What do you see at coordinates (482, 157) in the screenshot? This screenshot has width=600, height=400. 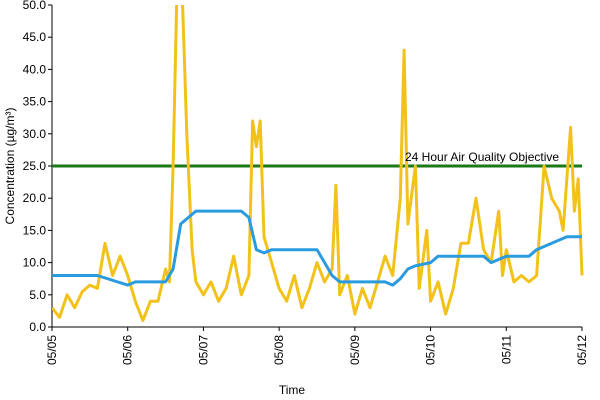 I see `reference-label: 24 Hour Air Quality Objective` at bounding box center [482, 157].